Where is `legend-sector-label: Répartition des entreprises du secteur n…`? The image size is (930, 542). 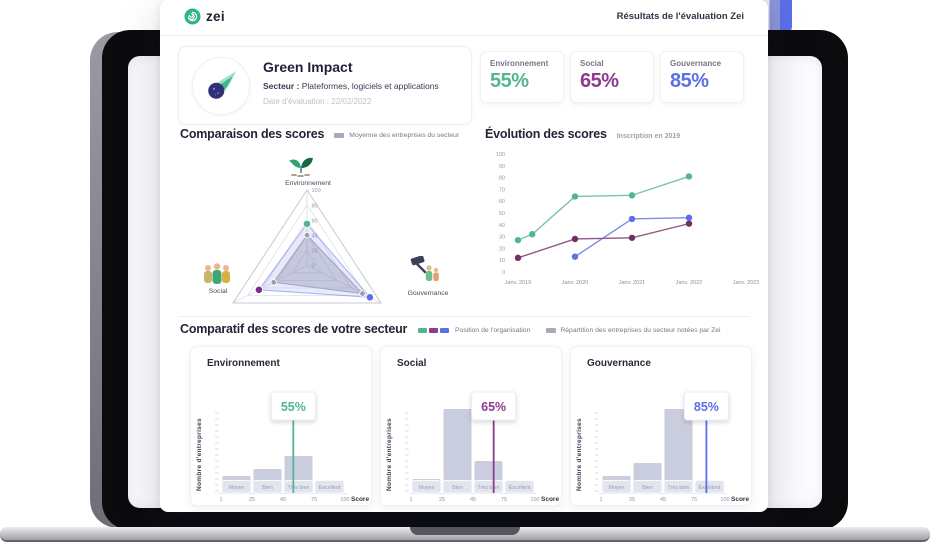 legend-sector-label: Répartition des entreprises du secteur n… is located at coordinates (640, 330).